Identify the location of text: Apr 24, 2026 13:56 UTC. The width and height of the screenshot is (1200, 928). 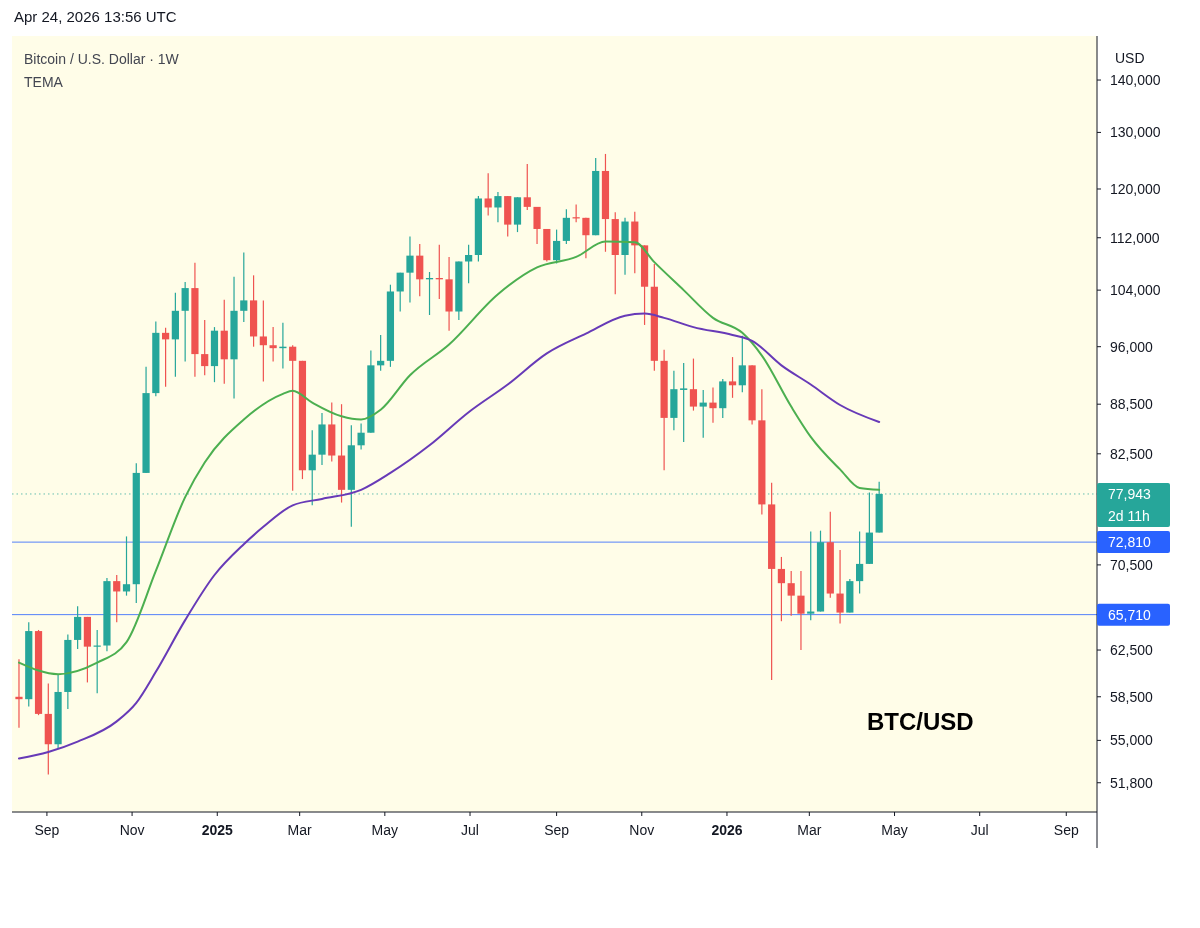
(95, 16).